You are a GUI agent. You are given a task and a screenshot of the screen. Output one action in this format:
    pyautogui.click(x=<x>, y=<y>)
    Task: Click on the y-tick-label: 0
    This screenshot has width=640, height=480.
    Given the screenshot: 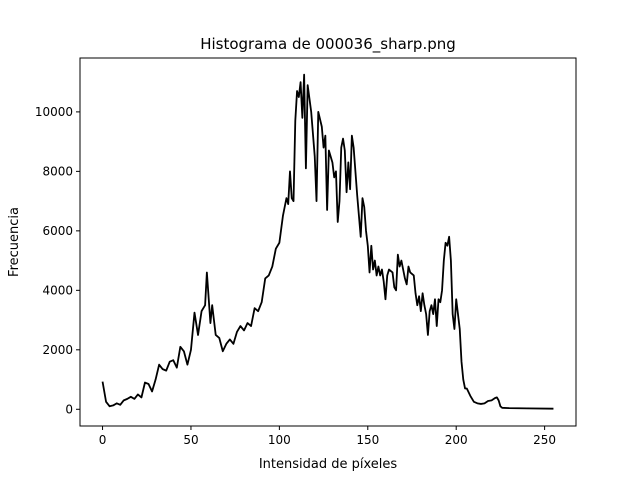 What is the action you would take?
    pyautogui.click(x=69, y=409)
    